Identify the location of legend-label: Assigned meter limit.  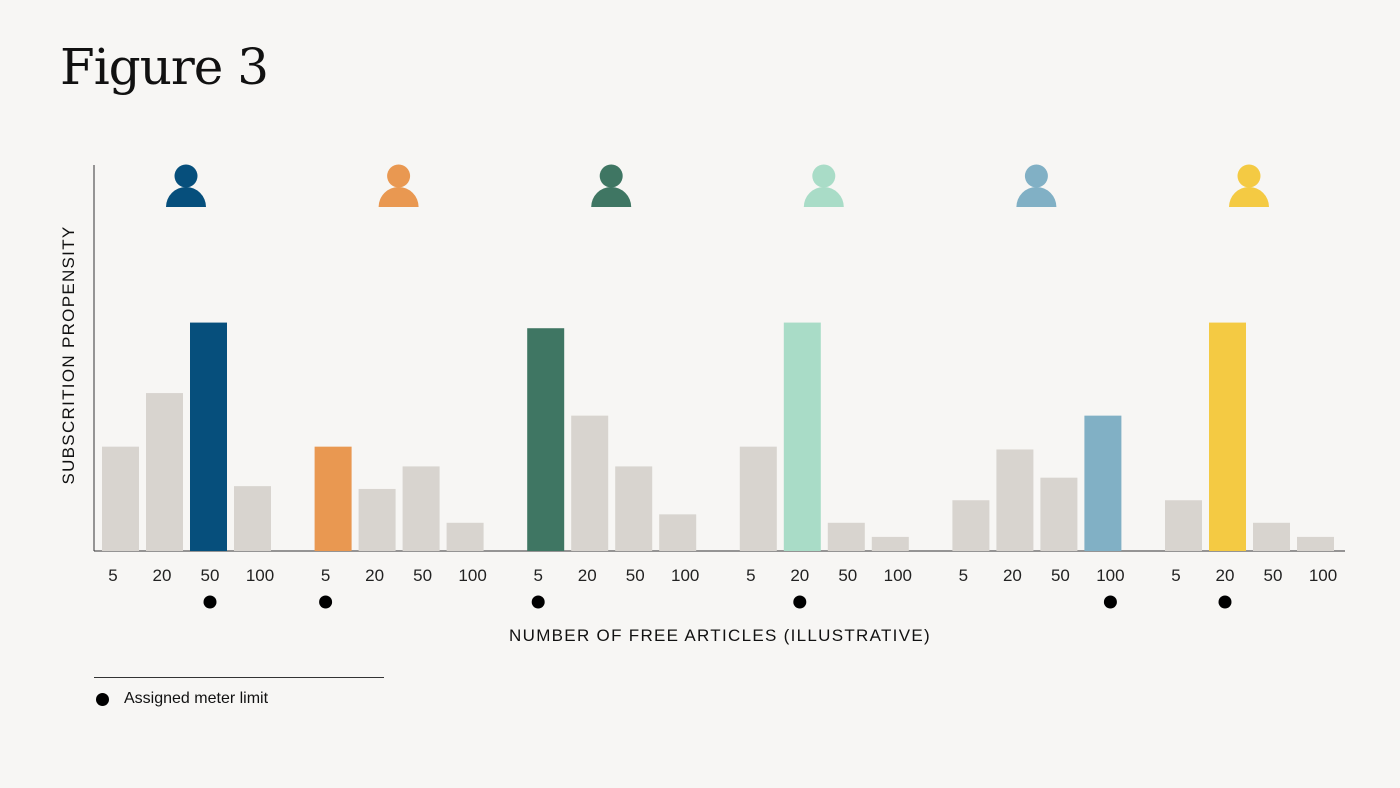
(196, 698).